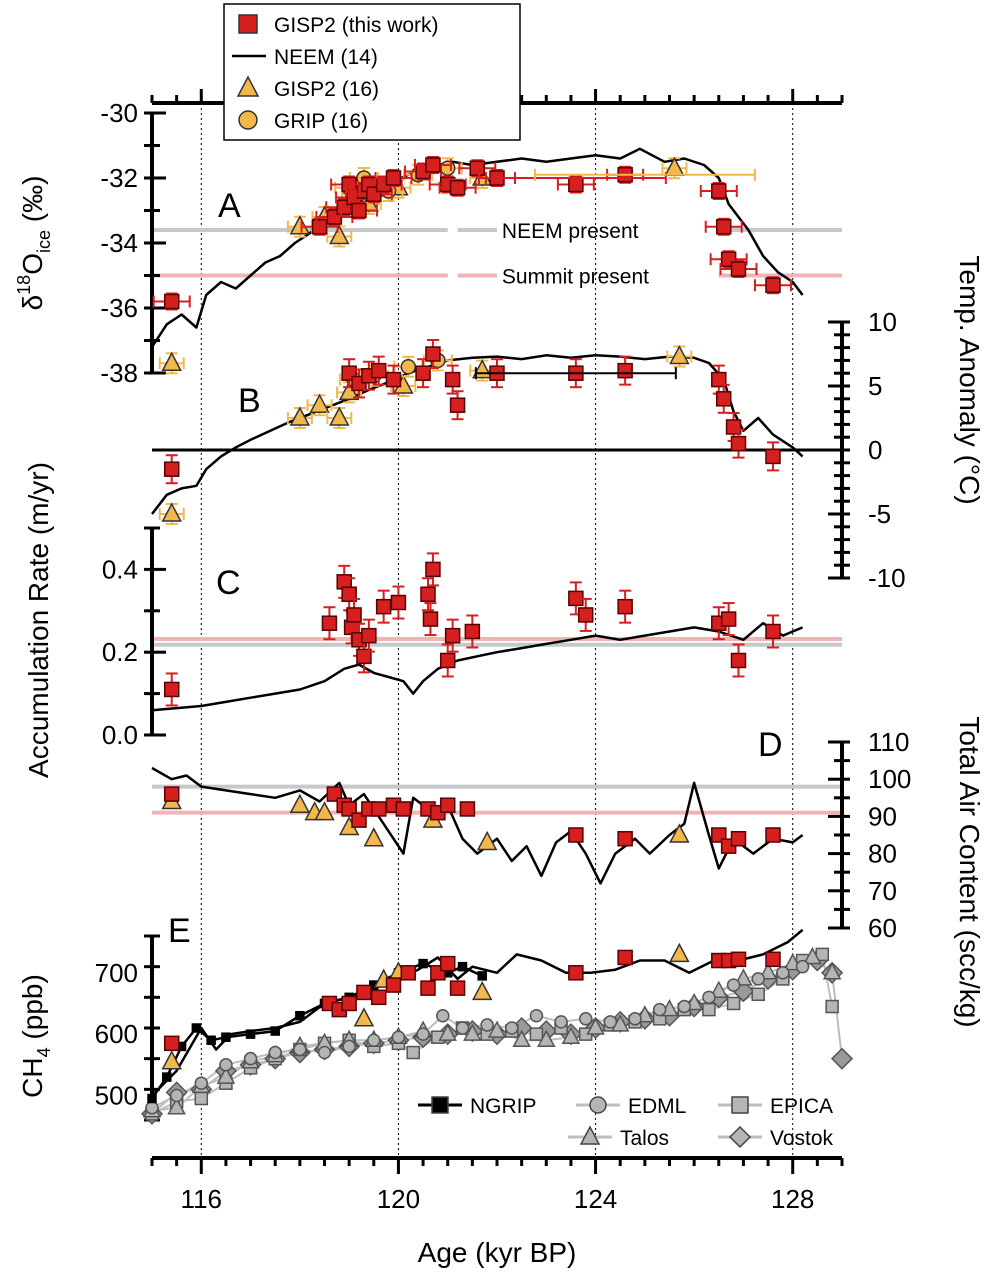  What do you see at coordinates (882, 854) in the screenshot?
I see `y-tick-label: 80` at bounding box center [882, 854].